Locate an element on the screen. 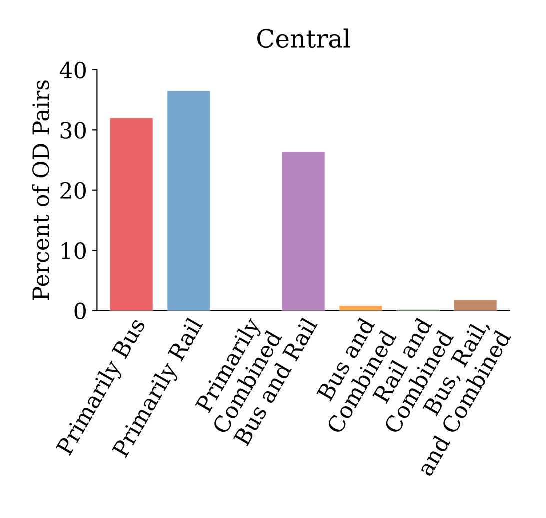  y-tick-label: 0 is located at coordinates (80, 311).